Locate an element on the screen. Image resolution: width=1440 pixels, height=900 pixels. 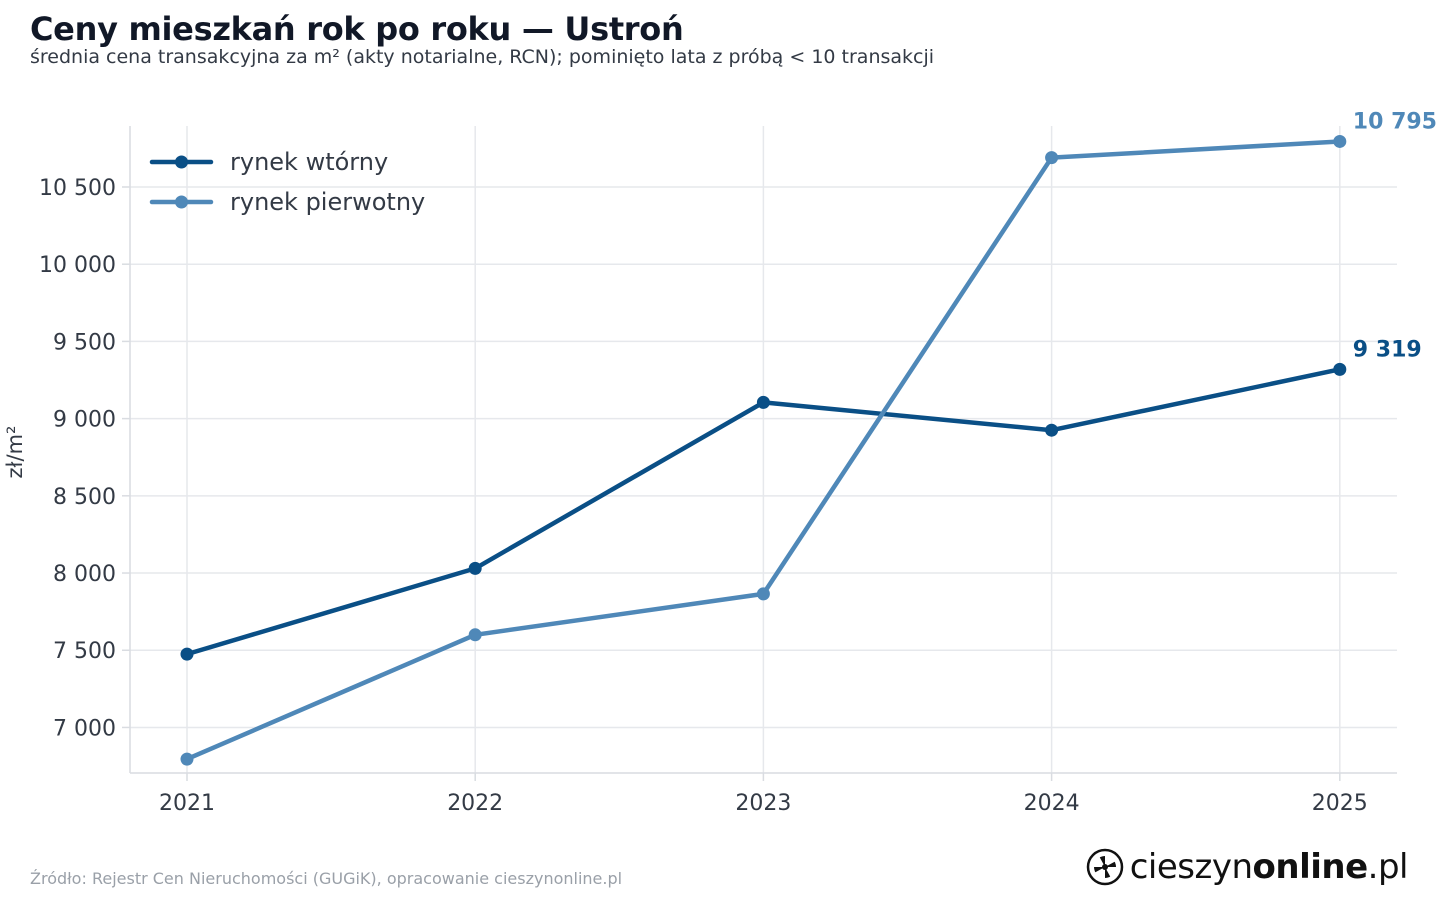
brand-name-regular: cieszyn is located at coordinates (1191, 867).